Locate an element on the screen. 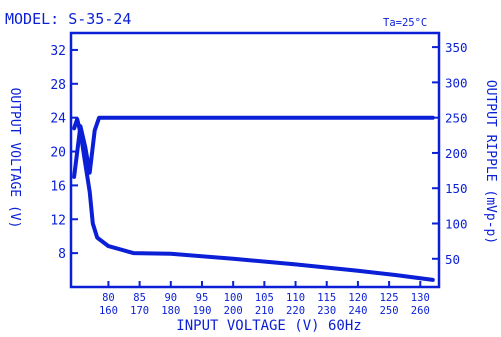  y-left-tick-label: 24 is located at coordinates (58, 119).